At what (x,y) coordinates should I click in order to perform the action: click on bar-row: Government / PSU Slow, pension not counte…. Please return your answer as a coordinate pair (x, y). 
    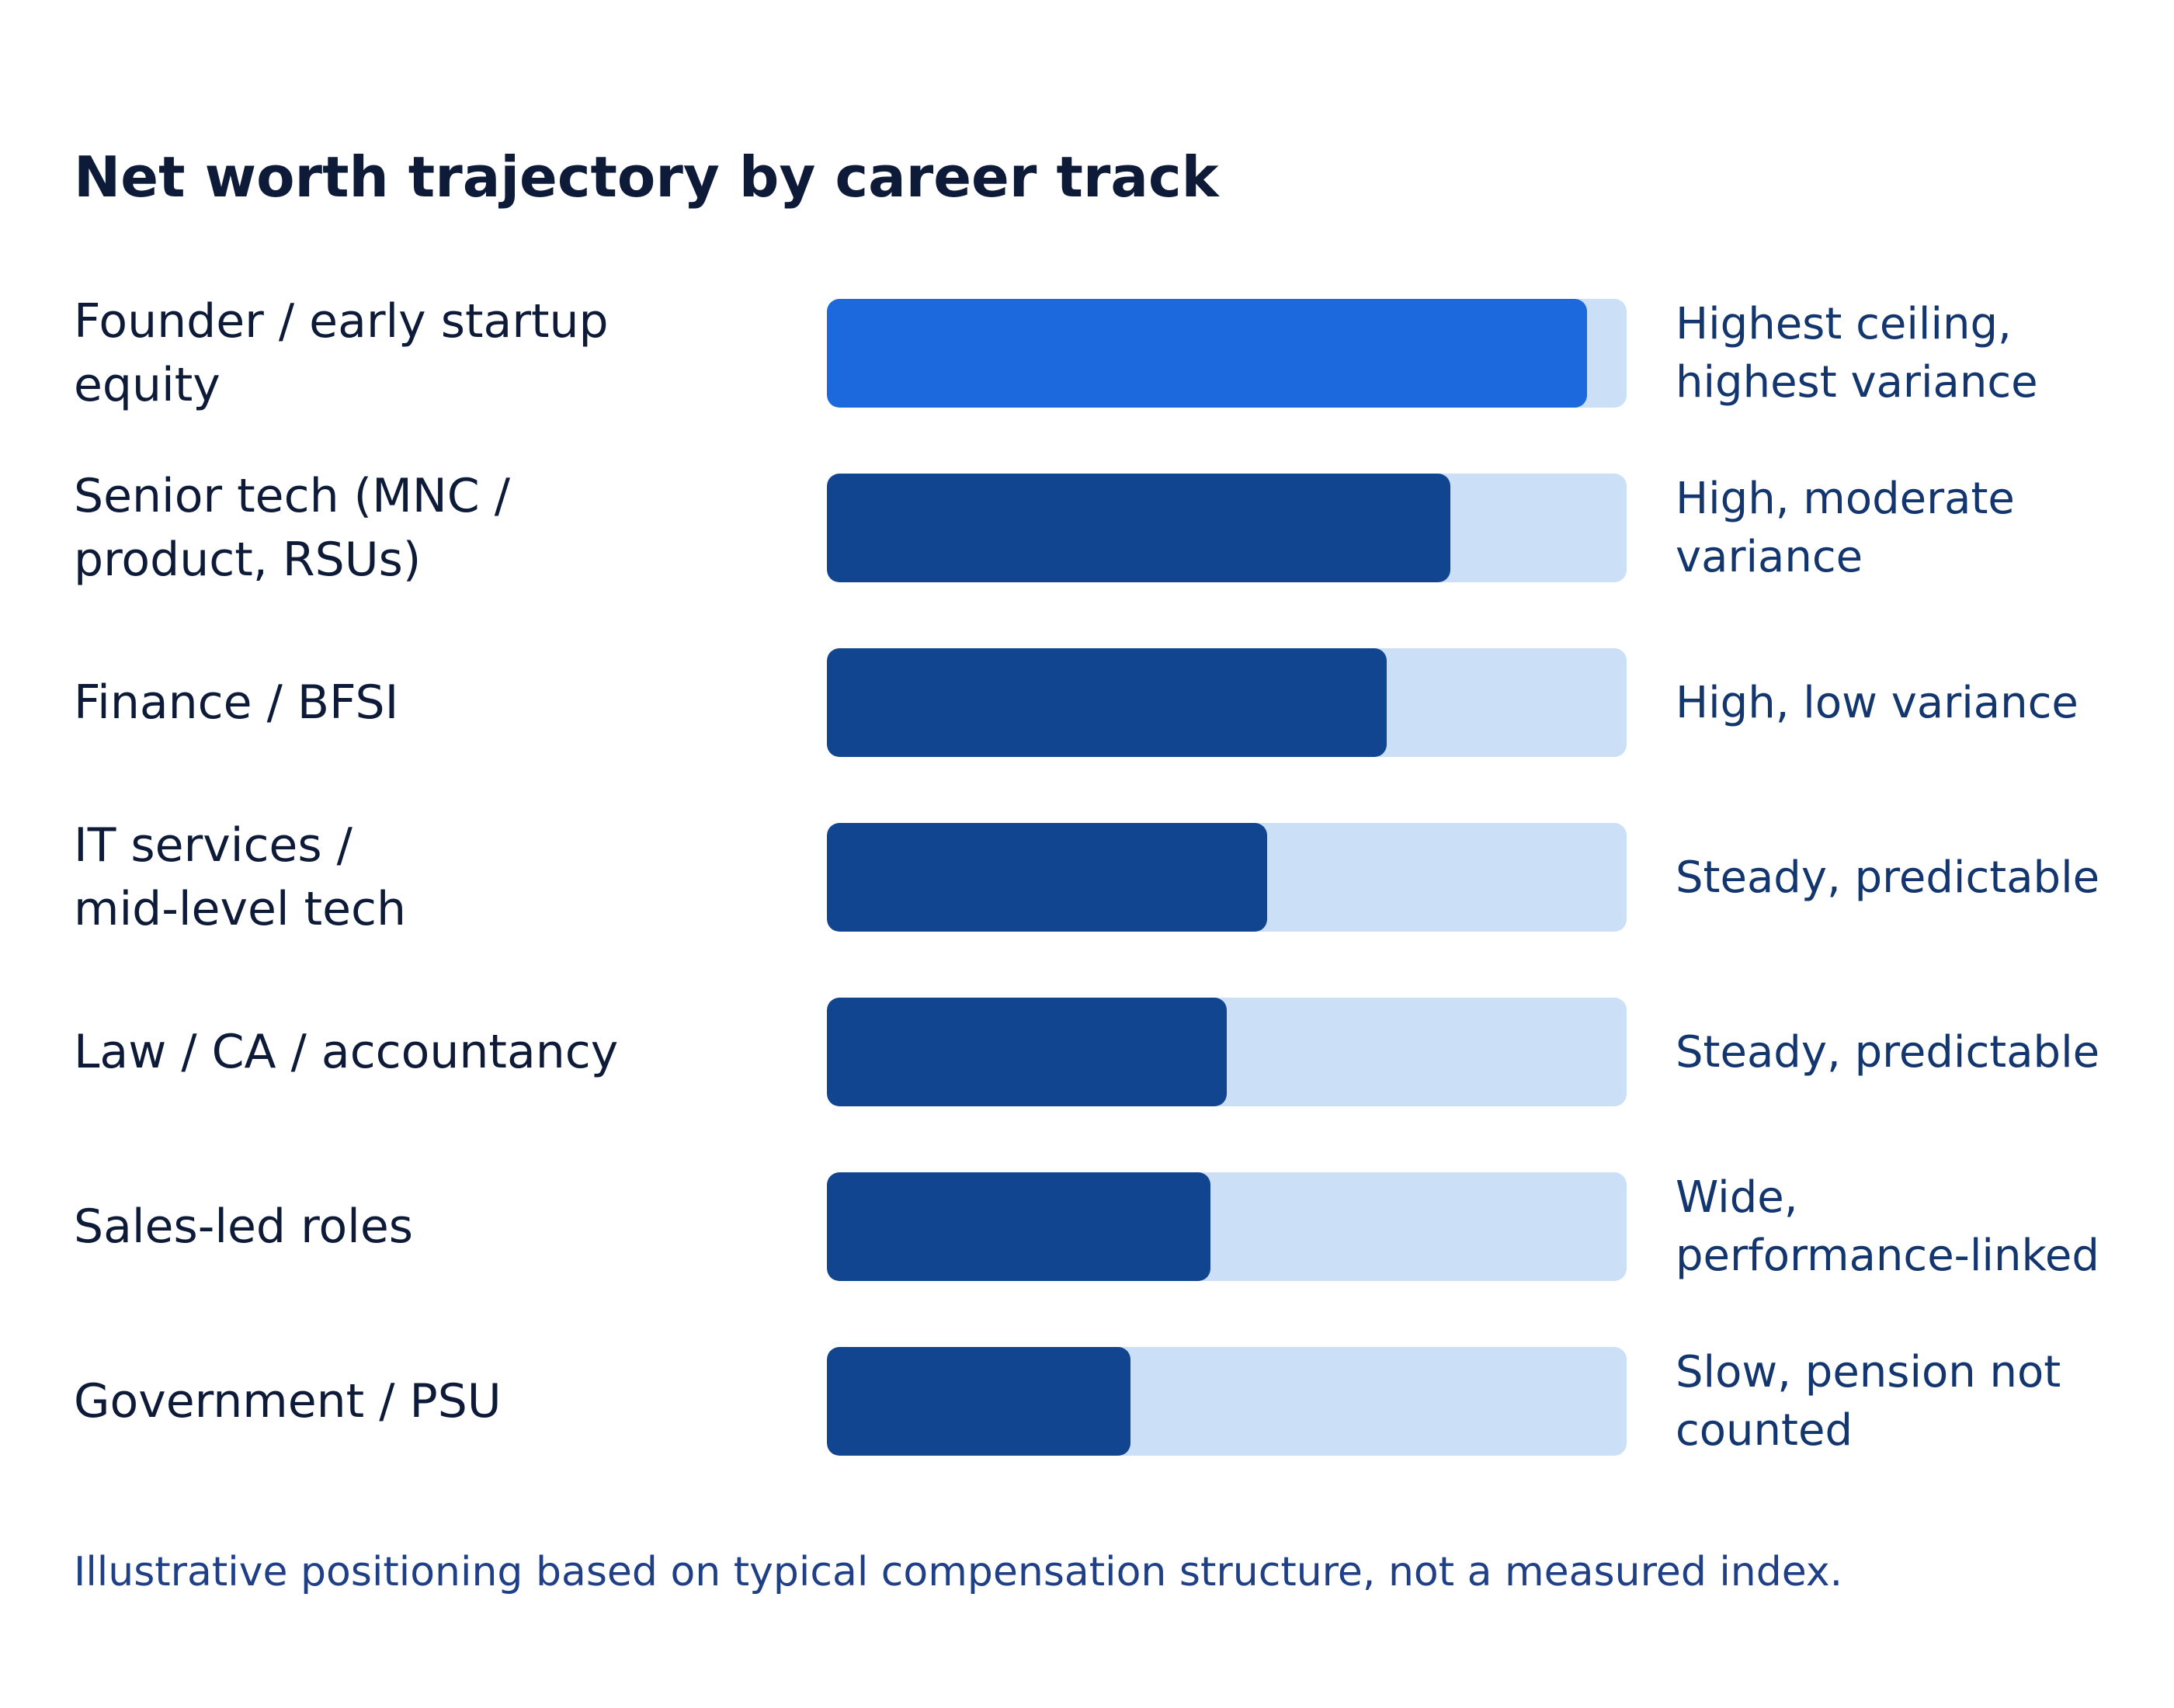
    Looking at the image, I should click on (1087, 1401).